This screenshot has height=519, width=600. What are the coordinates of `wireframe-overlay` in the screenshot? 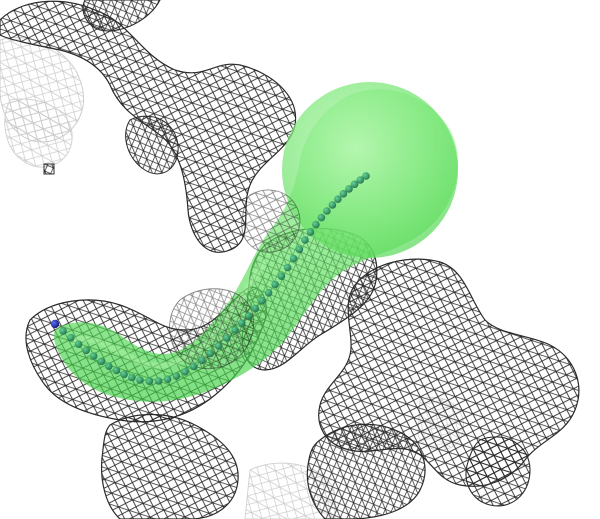 It's located at (235, 279).